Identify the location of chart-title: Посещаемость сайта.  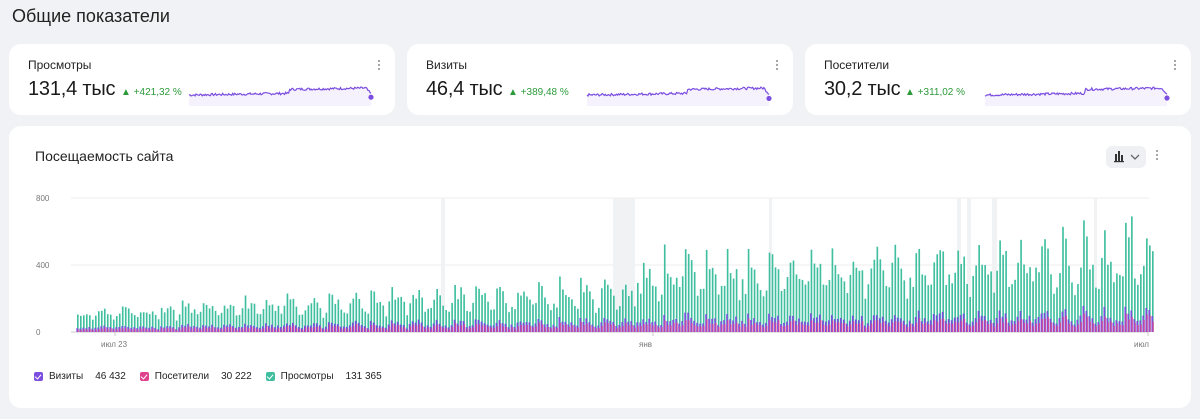
(104, 156).